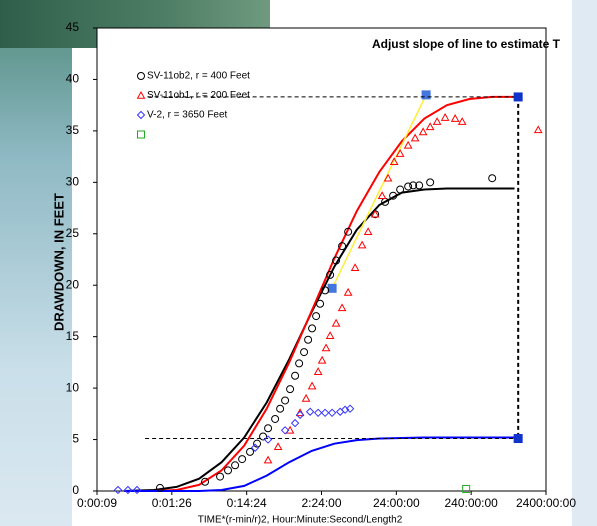 The height and width of the screenshot is (526, 597). Describe the element at coordinates (396, 503) in the screenshot. I see `x-tick-label: 24:00:00` at that location.